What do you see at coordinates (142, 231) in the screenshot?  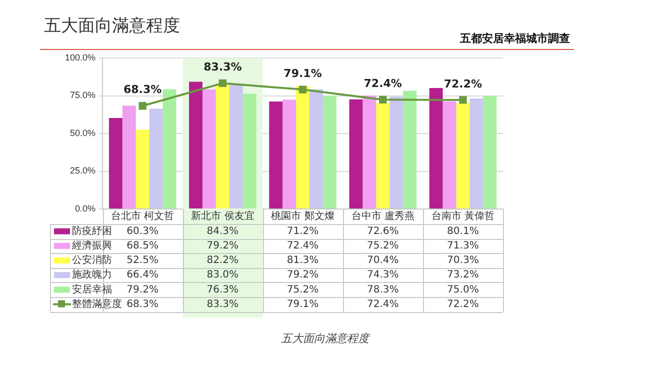 I see `data-label: 60.3%` at bounding box center [142, 231].